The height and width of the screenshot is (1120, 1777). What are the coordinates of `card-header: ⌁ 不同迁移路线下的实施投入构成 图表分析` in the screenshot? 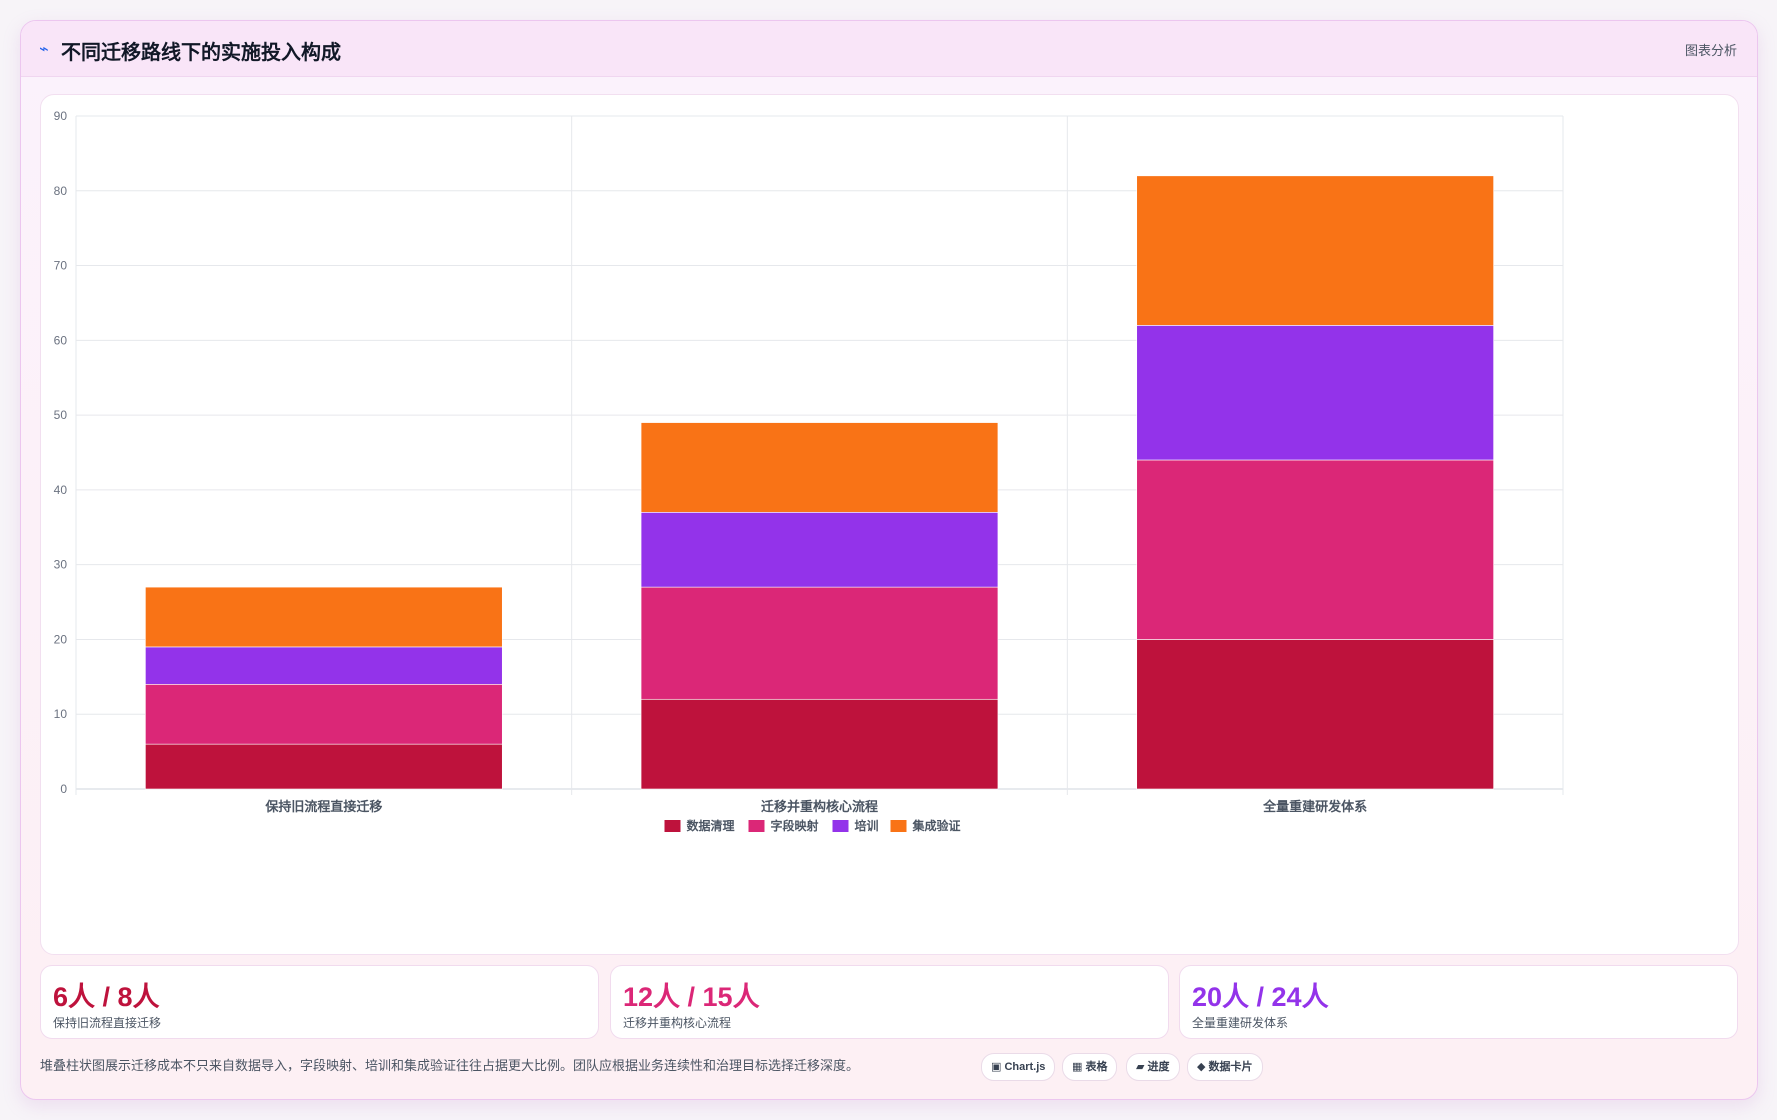 It's located at (889, 49).